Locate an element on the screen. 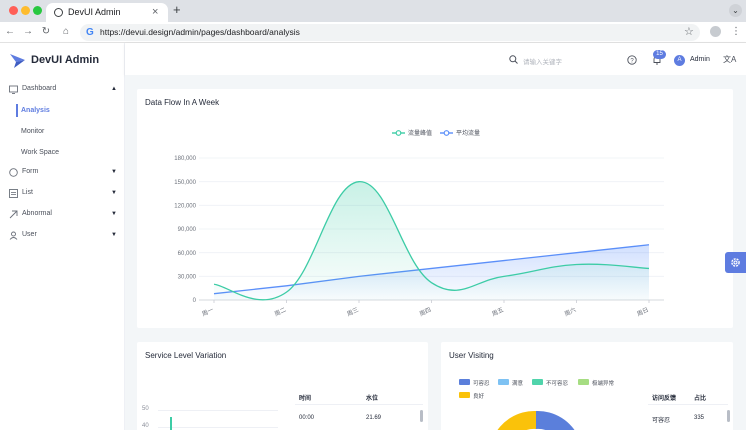 This screenshot has height=430, width=746. translate-icon: 文A is located at coordinates (730, 59).